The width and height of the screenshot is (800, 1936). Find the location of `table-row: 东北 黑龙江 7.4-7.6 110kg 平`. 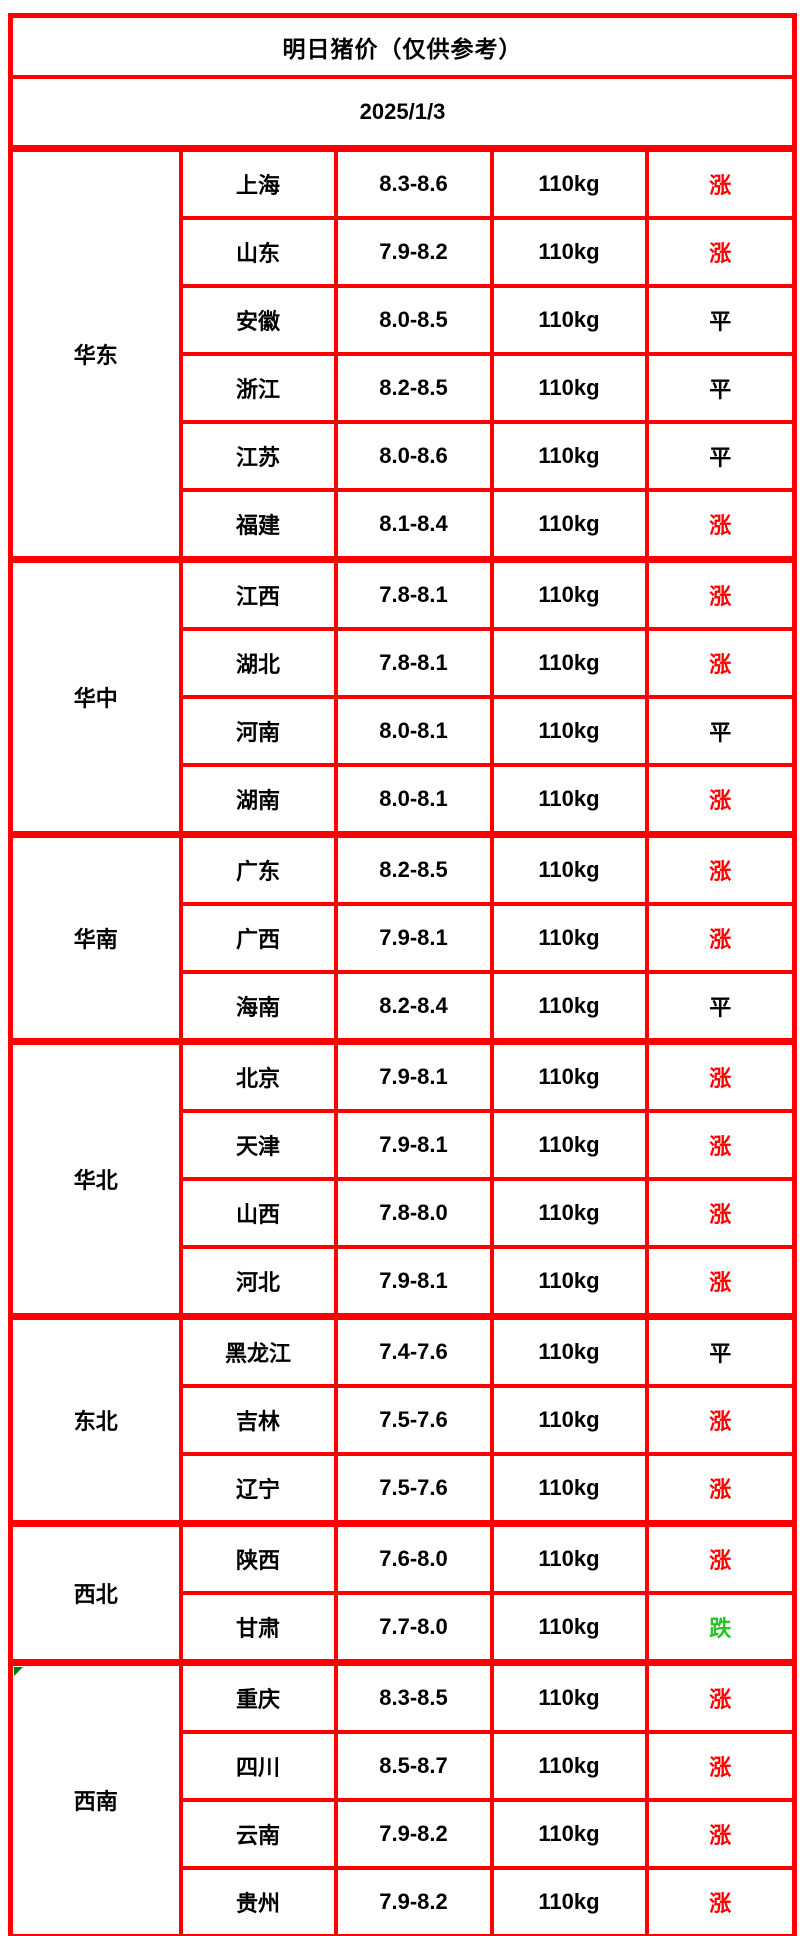

table-row: 东北 黑龙江 7.4-7.6 110kg 平 is located at coordinates (402, 1419).